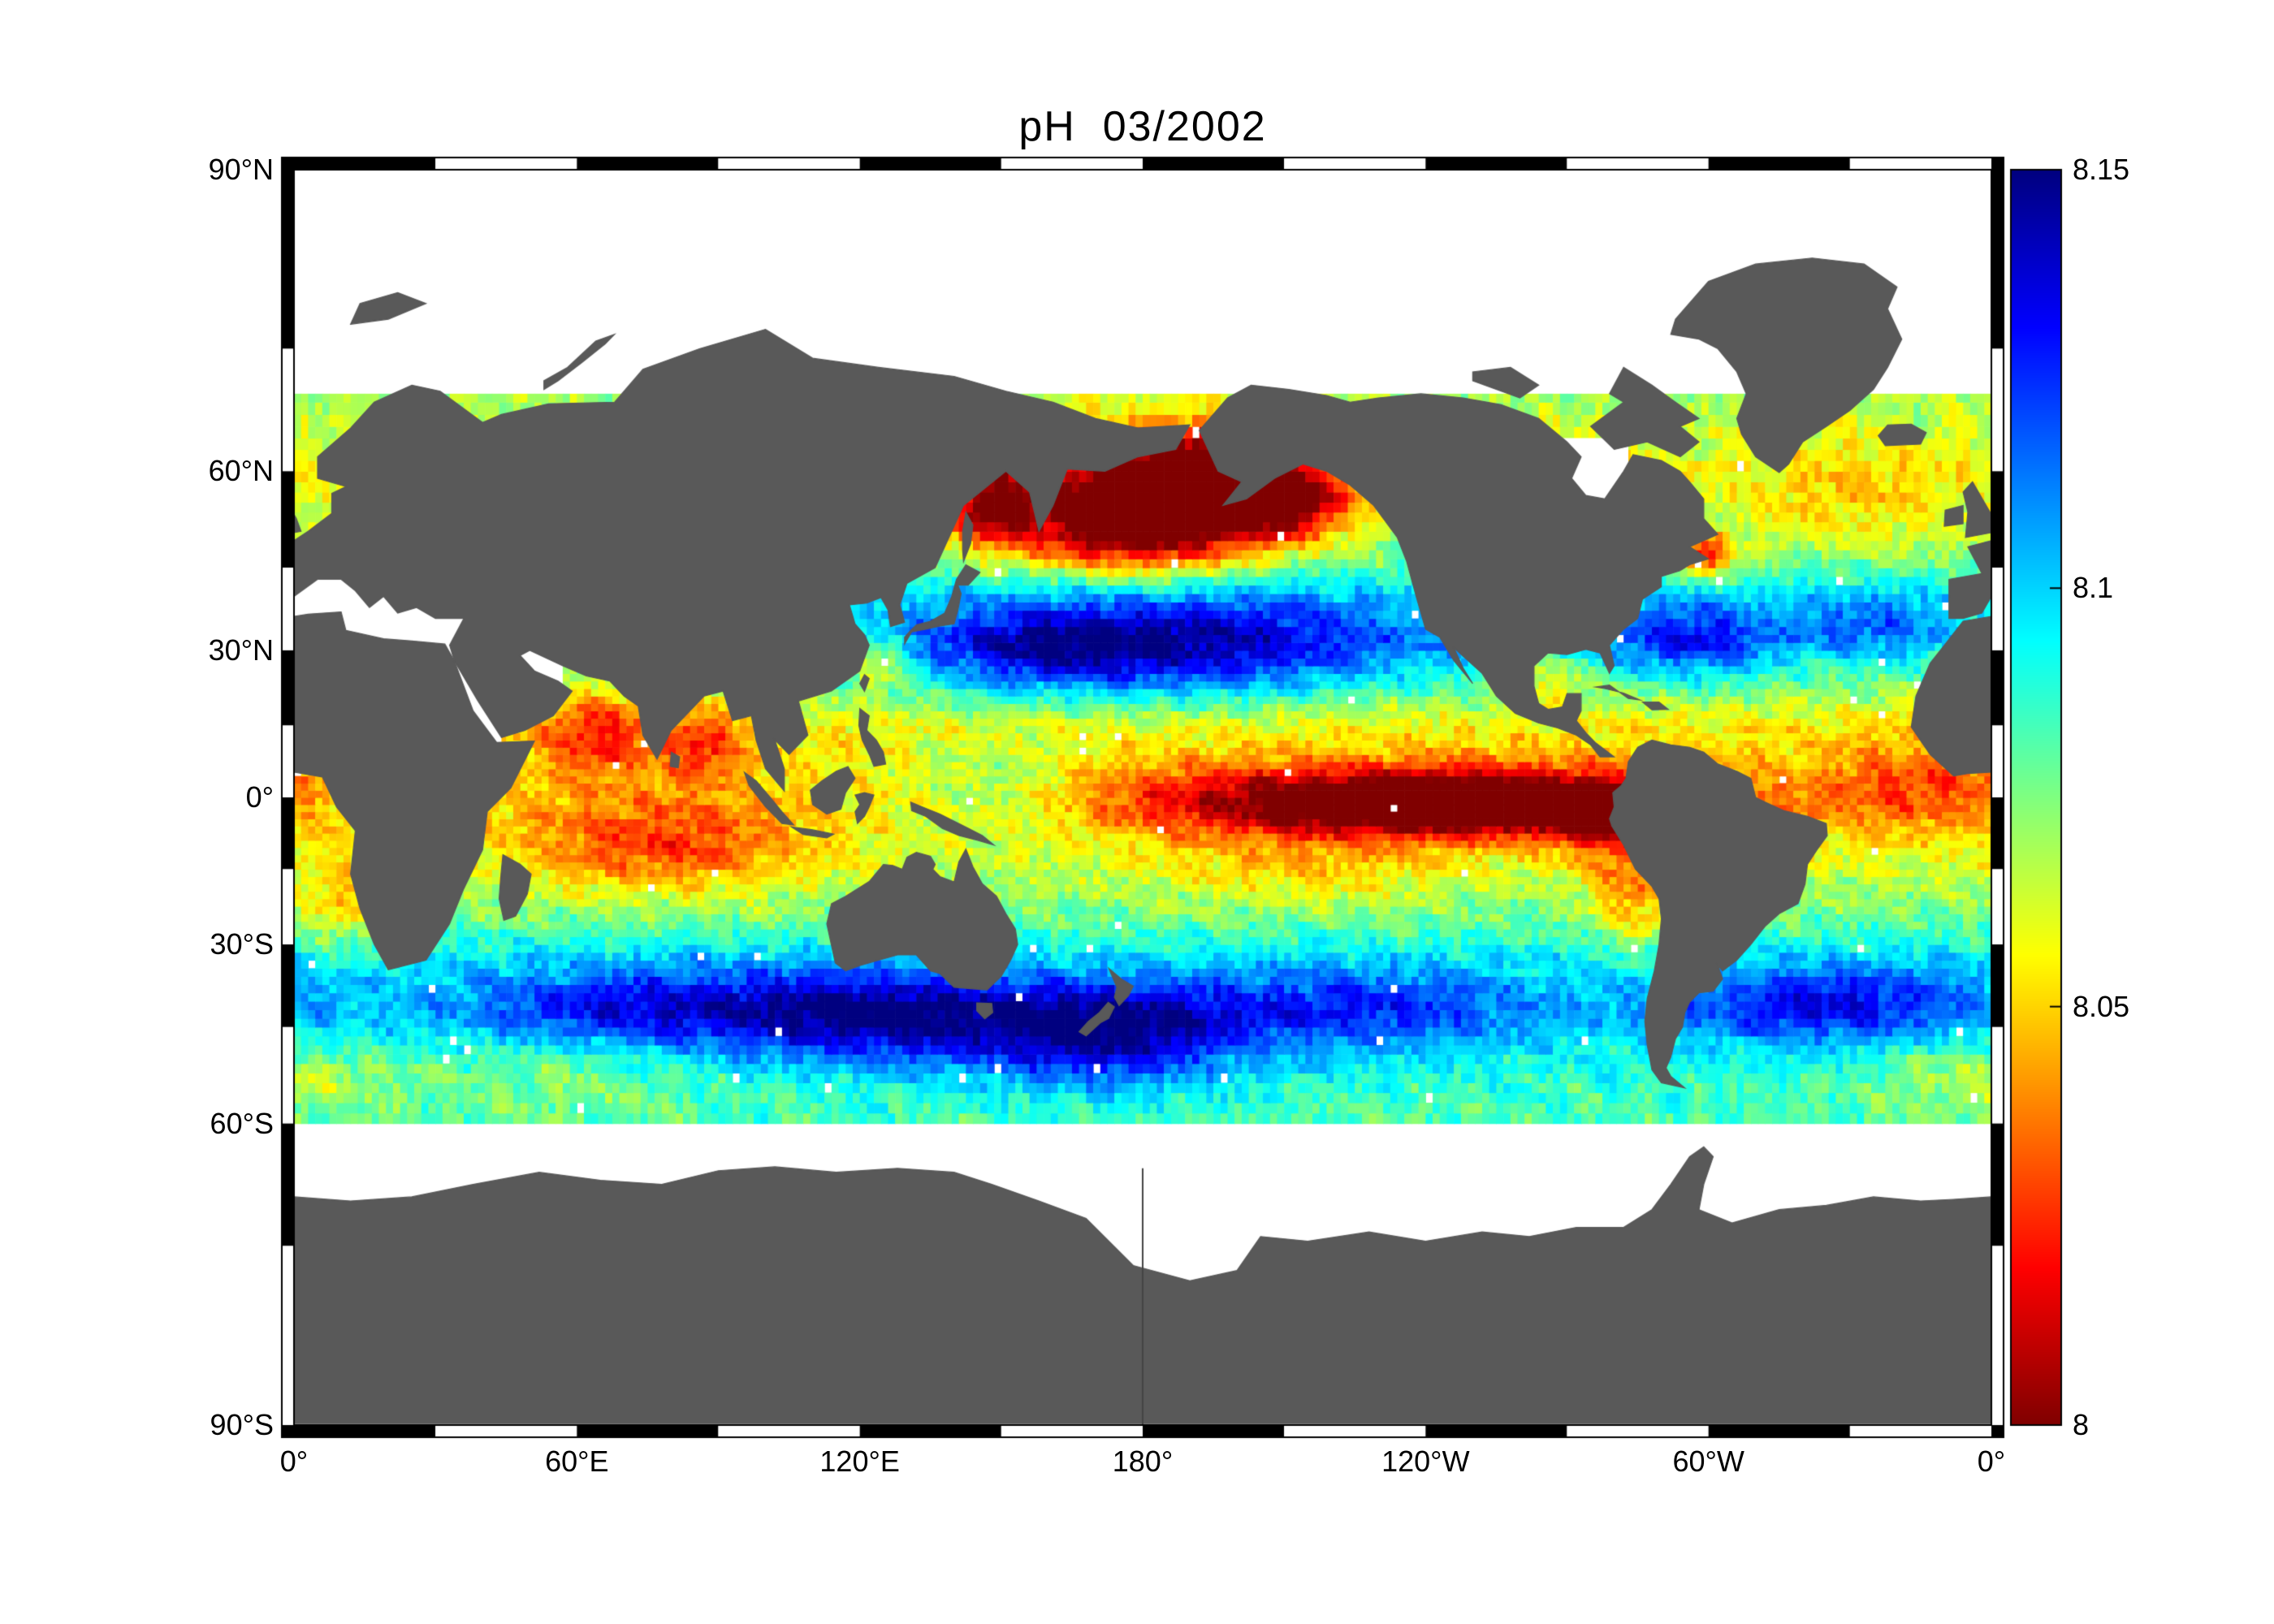 Image resolution: width=2274 pixels, height=1624 pixels. What do you see at coordinates (241, 650) in the screenshot?
I see `y-tick-label: 30°N` at bounding box center [241, 650].